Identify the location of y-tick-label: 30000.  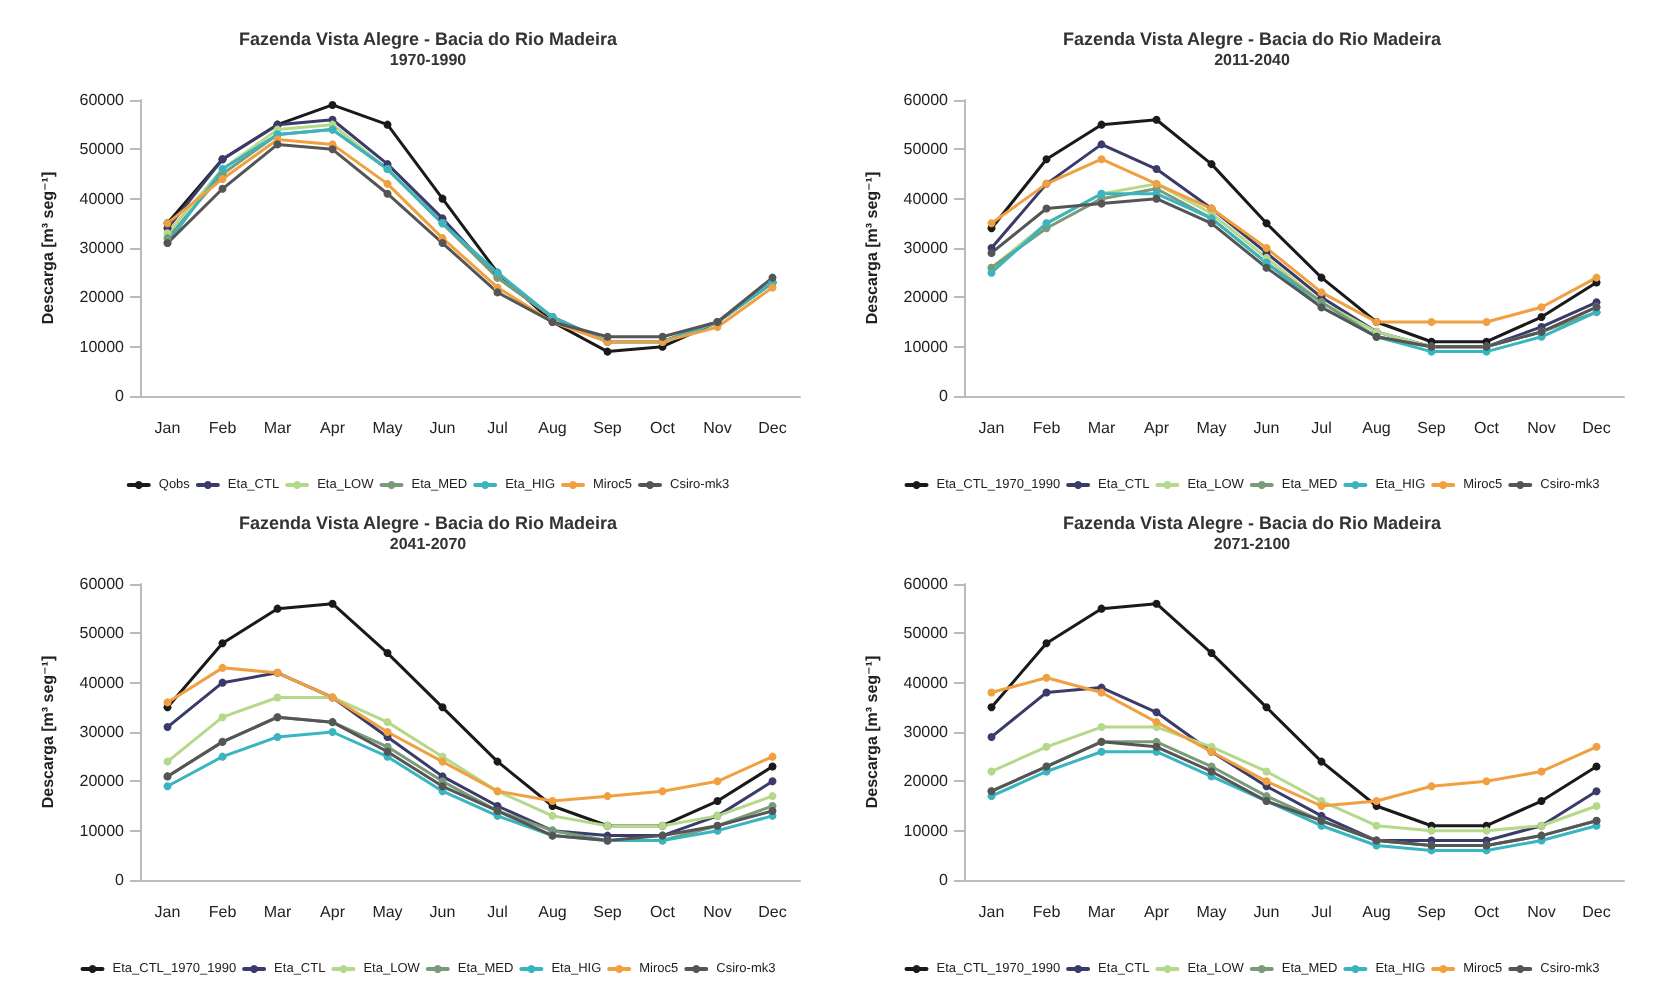
(926, 732).